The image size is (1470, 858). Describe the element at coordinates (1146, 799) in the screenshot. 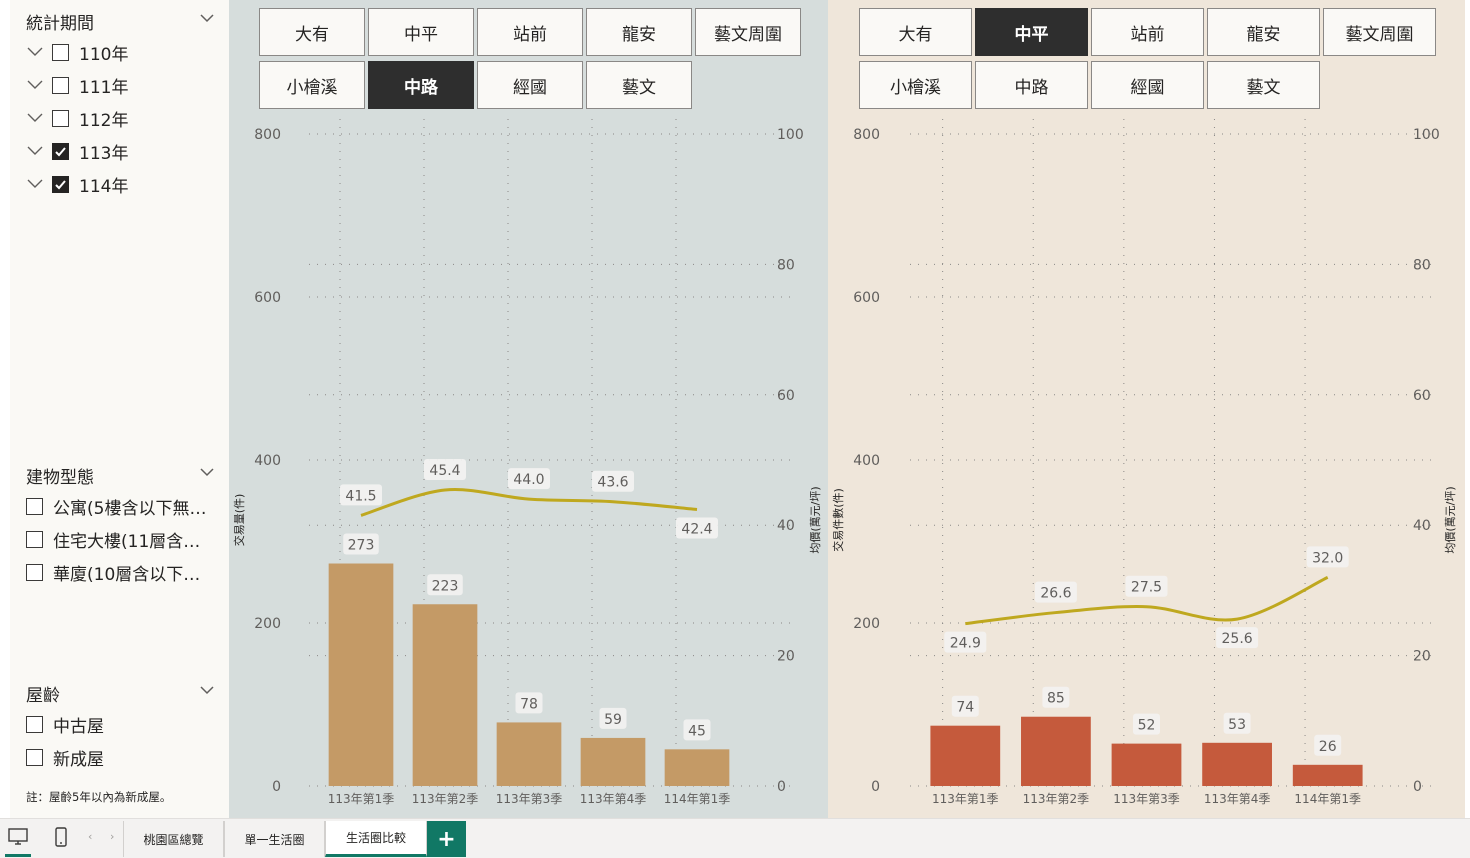

I see `x-tick-label: 113年第3季` at that location.